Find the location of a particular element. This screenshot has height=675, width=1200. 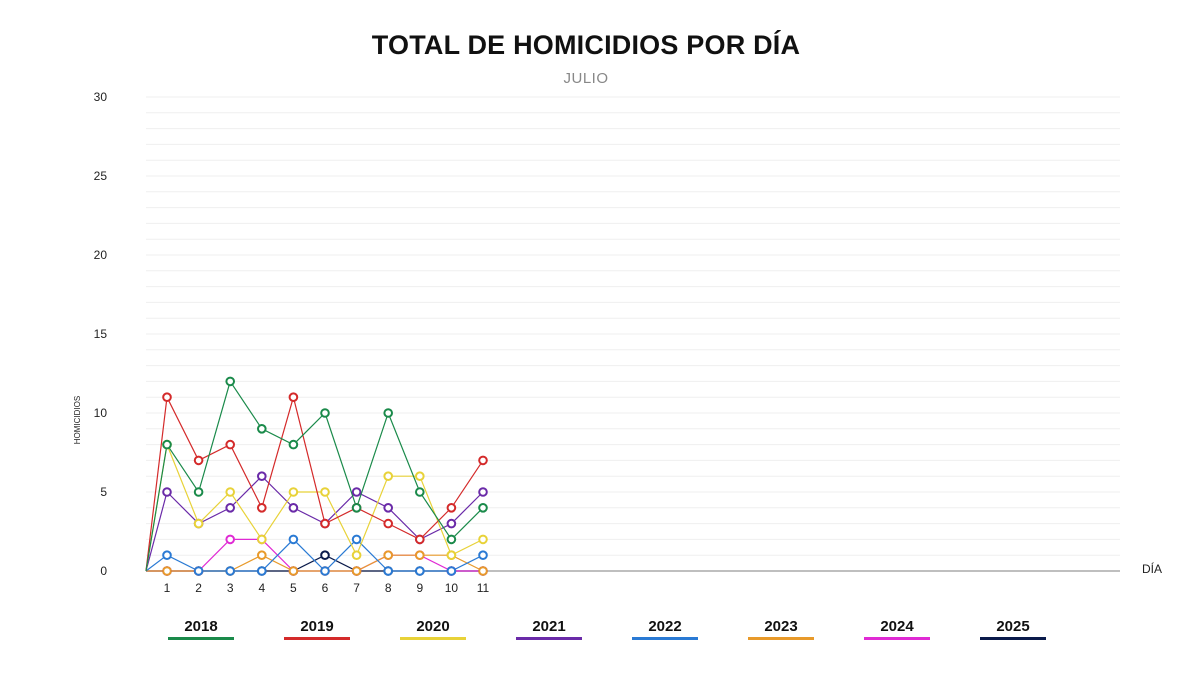

y-tick-label: 0 is located at coordinates (103, 571).